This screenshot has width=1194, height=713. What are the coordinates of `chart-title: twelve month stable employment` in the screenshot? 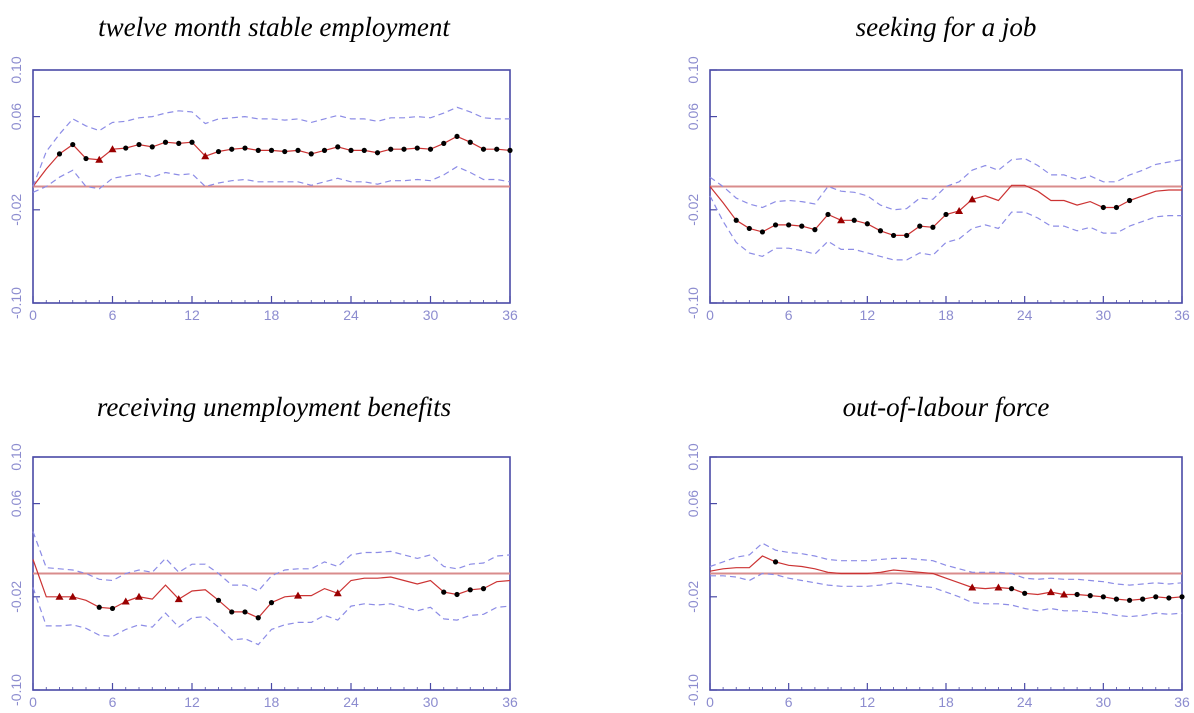 It's located at (274, 27).